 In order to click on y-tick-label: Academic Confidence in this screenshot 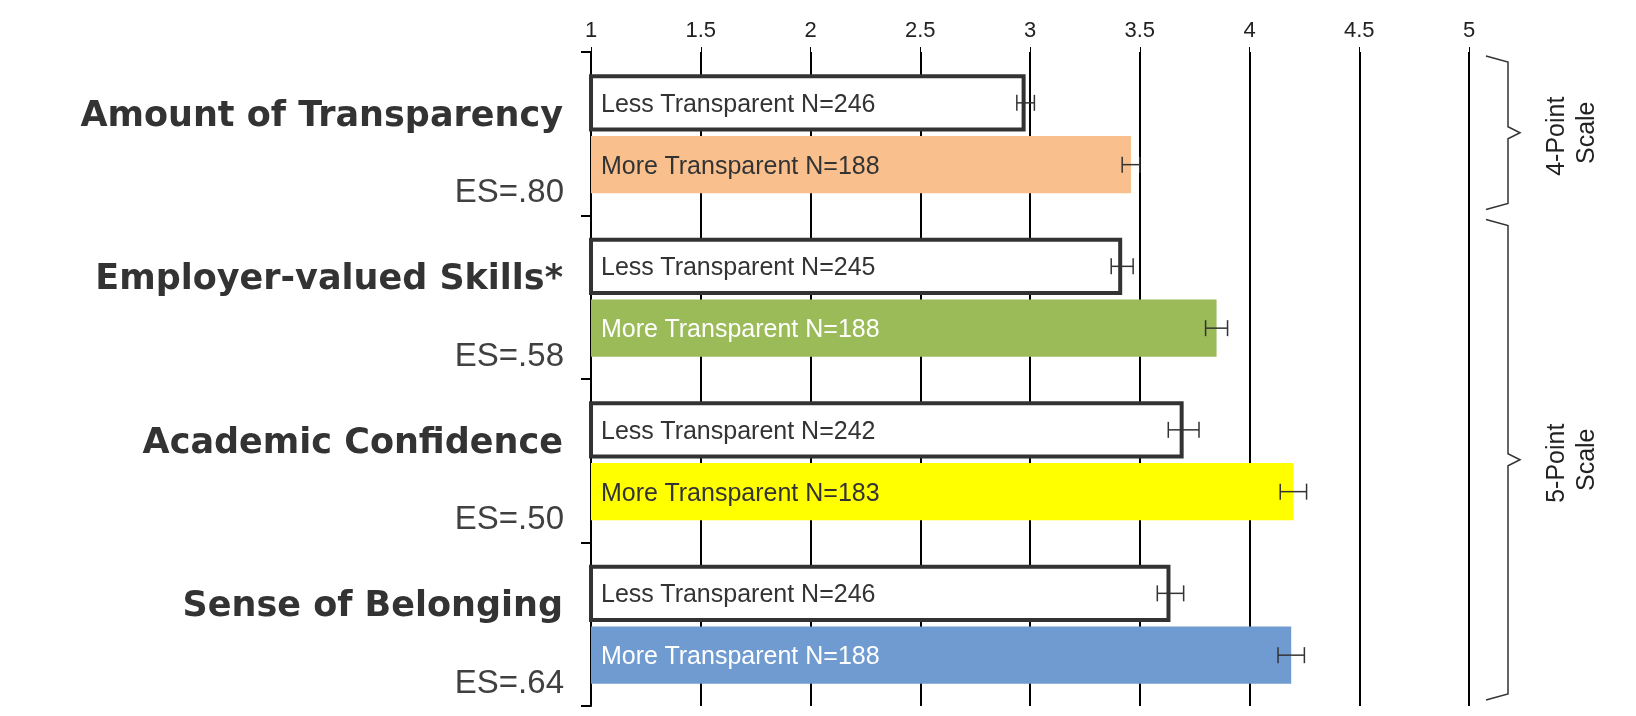, I will do `click(352, 440)`.